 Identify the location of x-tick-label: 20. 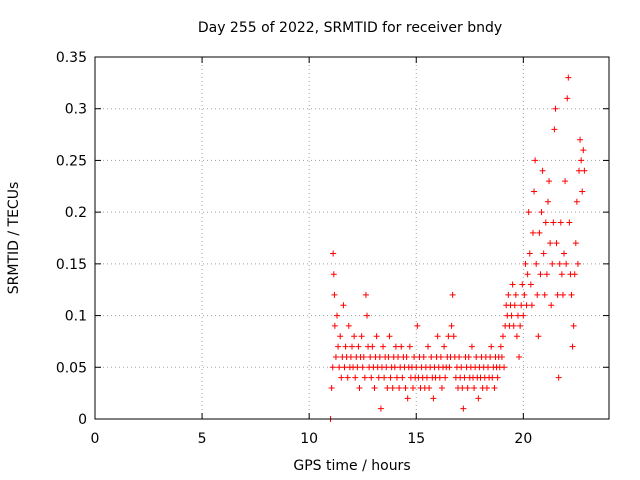
(523, 439).